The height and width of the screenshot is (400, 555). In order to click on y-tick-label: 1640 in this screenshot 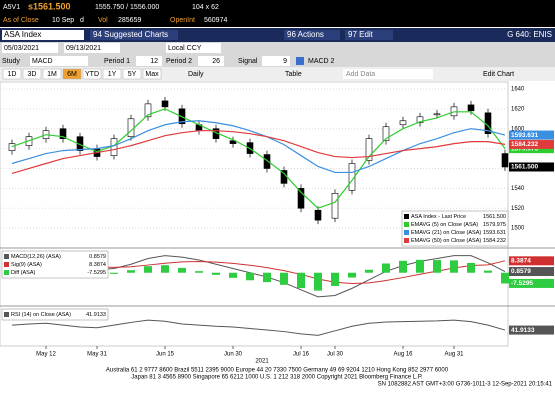, I will do `click(518, 90)`.